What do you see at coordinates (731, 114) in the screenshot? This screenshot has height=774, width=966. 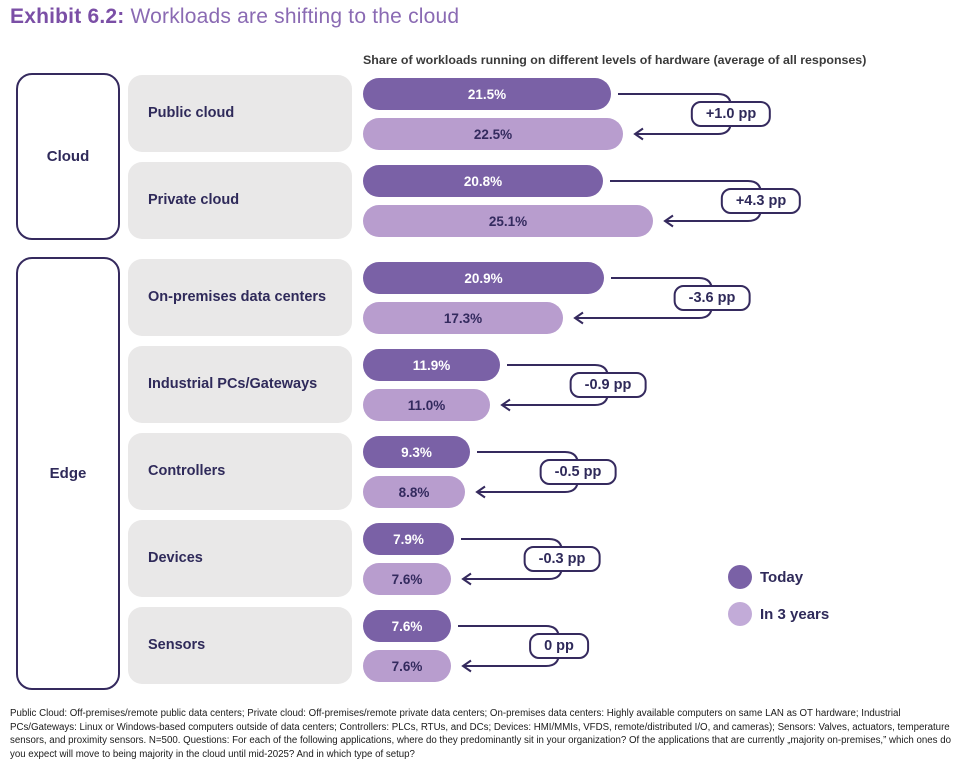 I see `delta-badge: +1.0 pp` at bounding box center [731, 114].